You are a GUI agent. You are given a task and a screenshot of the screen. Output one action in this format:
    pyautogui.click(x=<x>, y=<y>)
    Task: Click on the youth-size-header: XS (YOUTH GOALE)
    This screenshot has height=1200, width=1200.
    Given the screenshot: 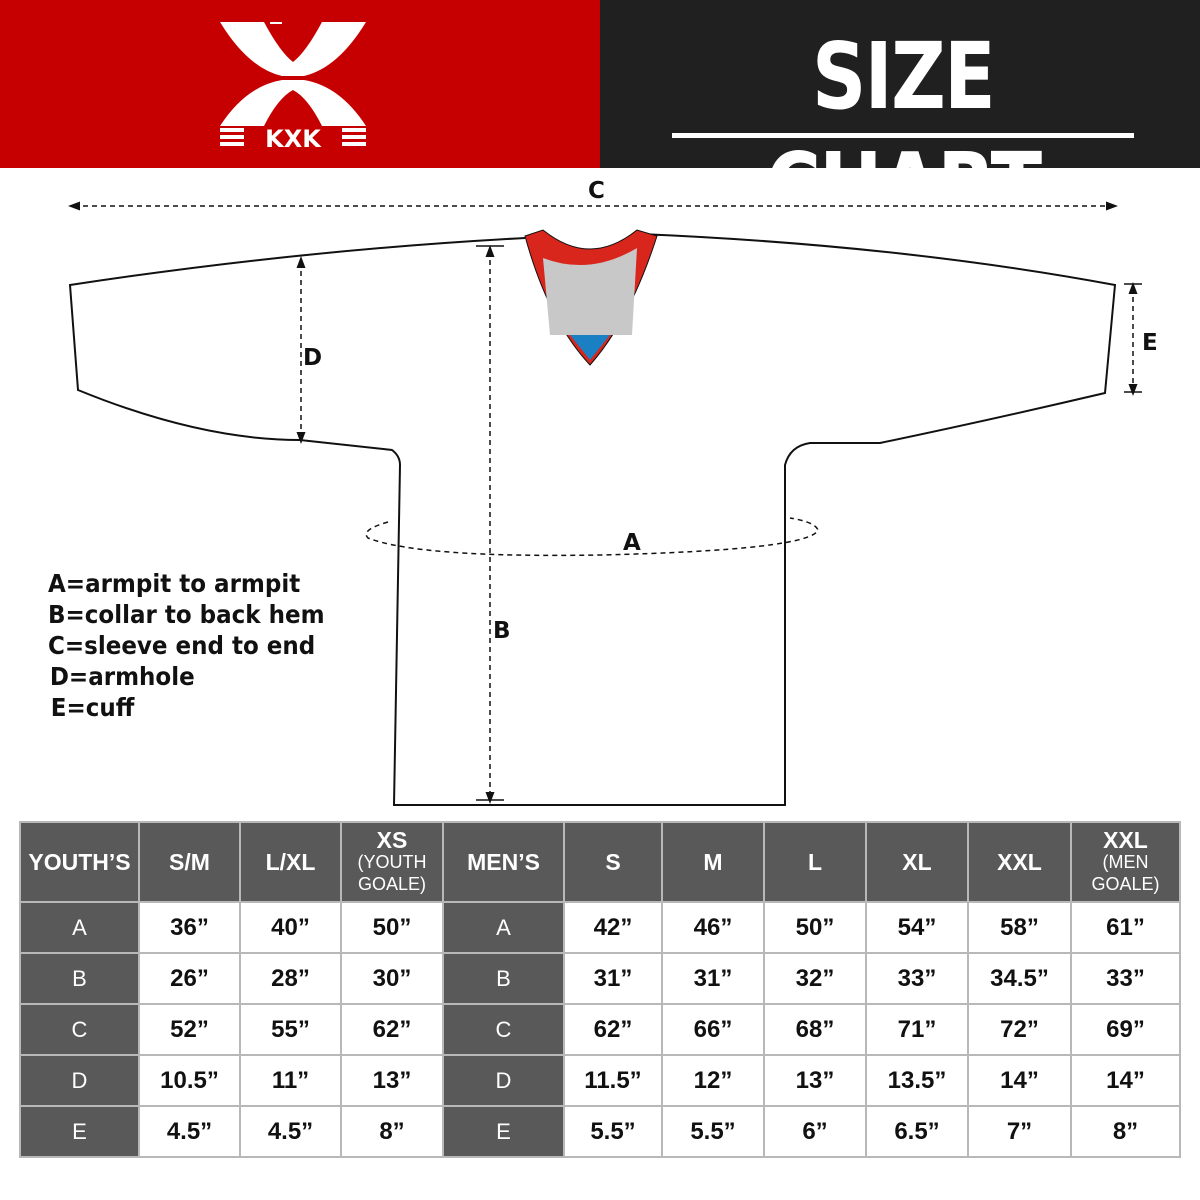 What is the action you would take?
    pyautogui.click(x=392, y=862)
    